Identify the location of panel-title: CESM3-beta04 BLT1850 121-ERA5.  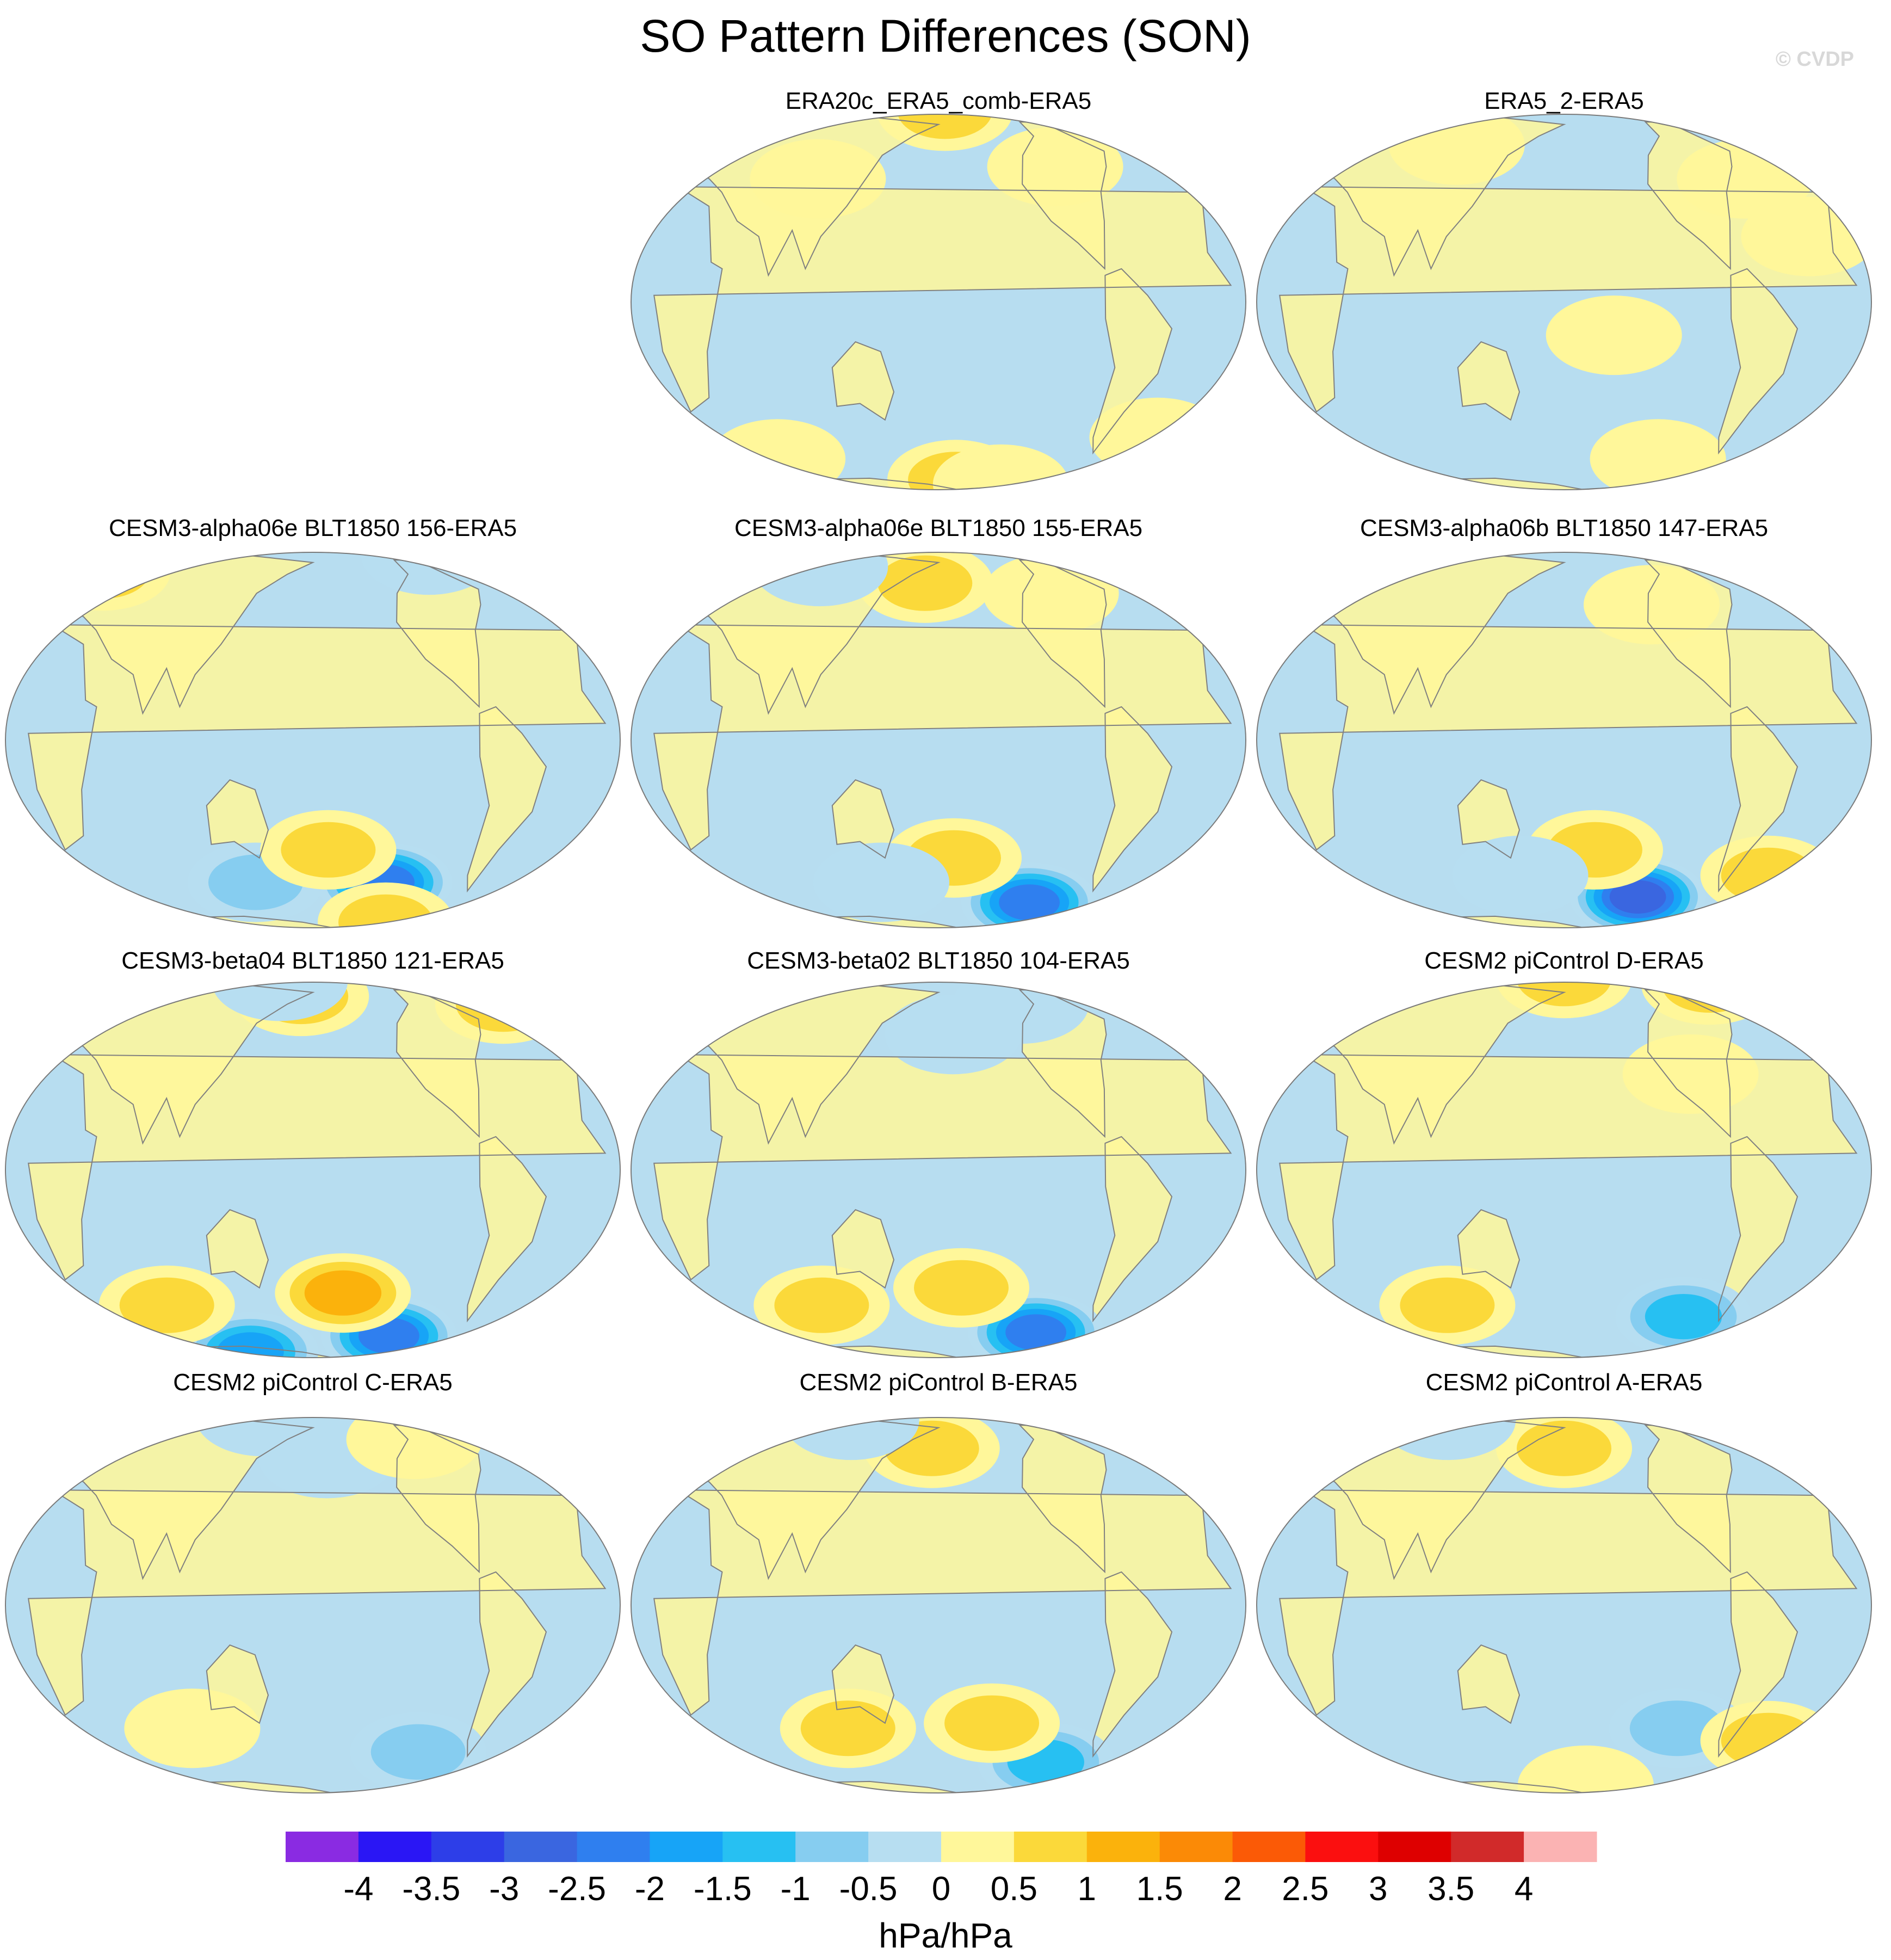
(312, 960).